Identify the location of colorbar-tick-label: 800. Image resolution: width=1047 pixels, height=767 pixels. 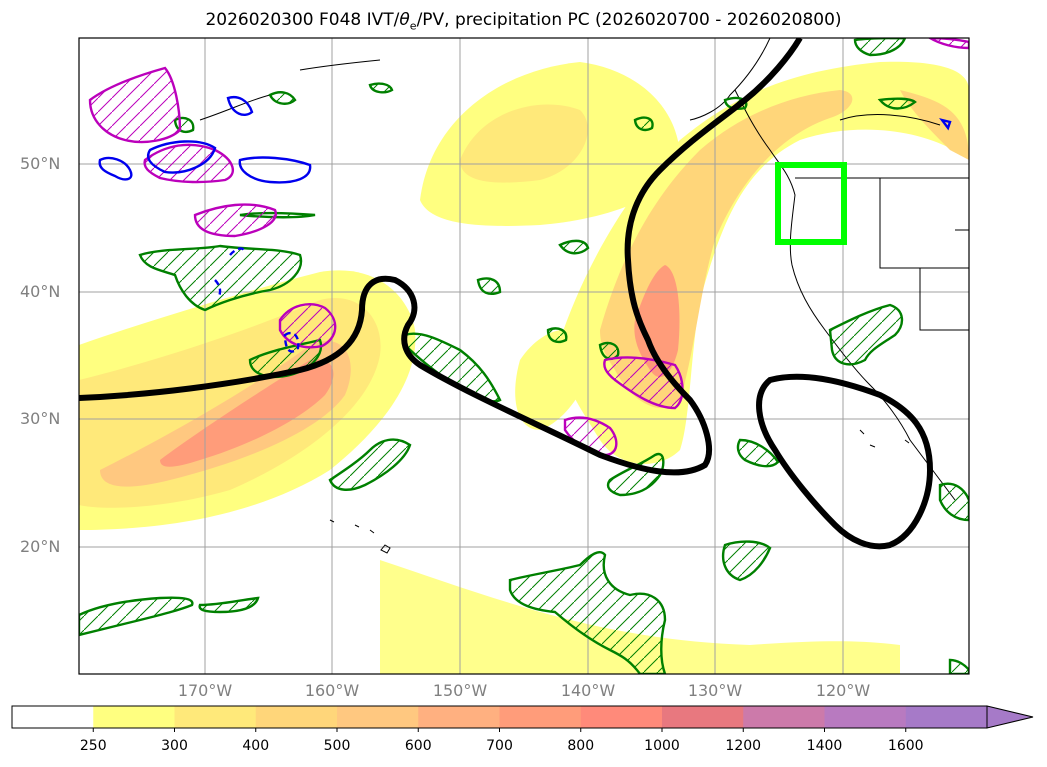
(581, 746).